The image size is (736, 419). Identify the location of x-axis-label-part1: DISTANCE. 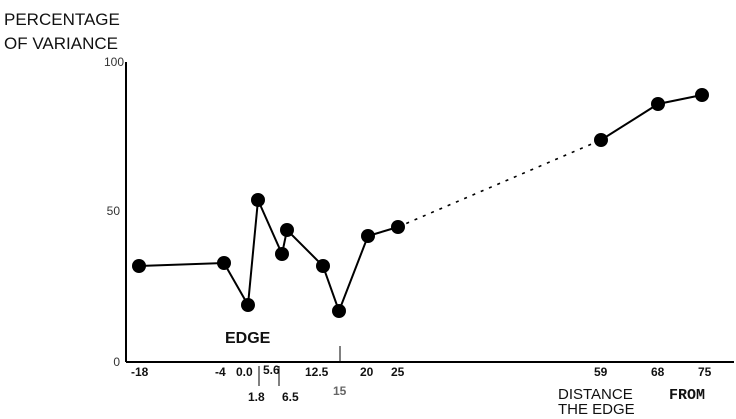
(595, 394).